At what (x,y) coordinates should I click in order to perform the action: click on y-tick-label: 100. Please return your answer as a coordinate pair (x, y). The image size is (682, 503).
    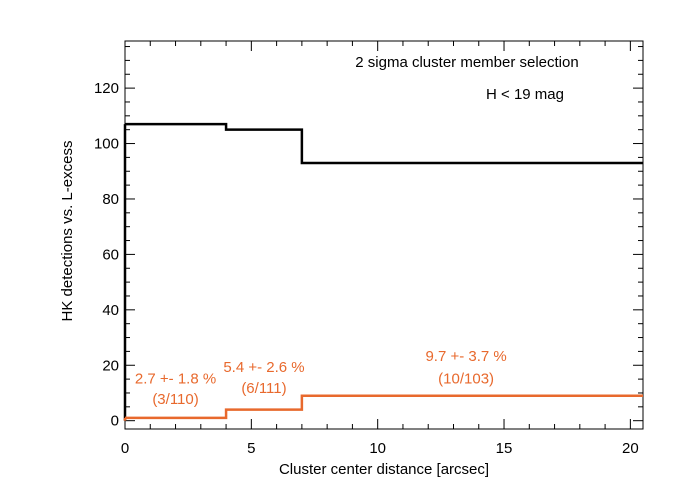
    Looking at the image, I should click on (106, 144).